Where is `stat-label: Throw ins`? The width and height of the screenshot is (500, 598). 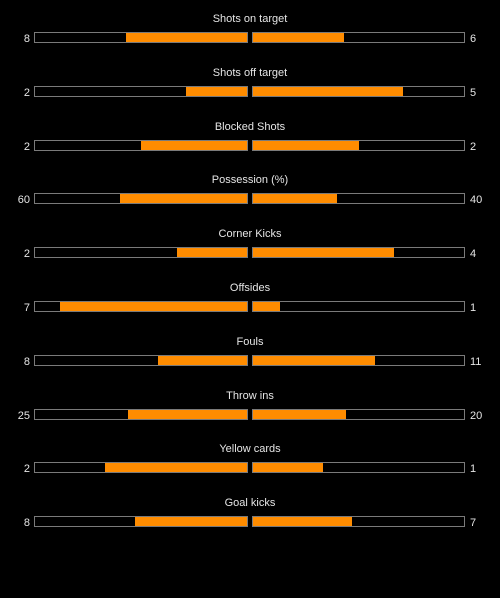 stat-label: Throw ins is located at coordinates (250, 396).